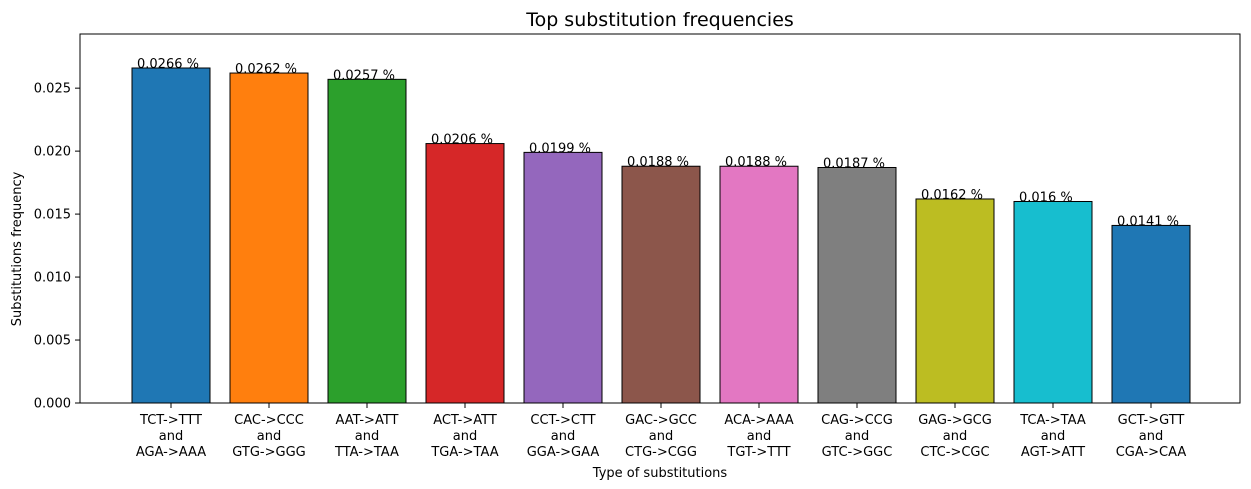 This screenshot has width=1251, height=489. Describe the element at coordinates (857, 420) in the screenshot. I see `x-tick-label-line: CAG->CCG` at that location.